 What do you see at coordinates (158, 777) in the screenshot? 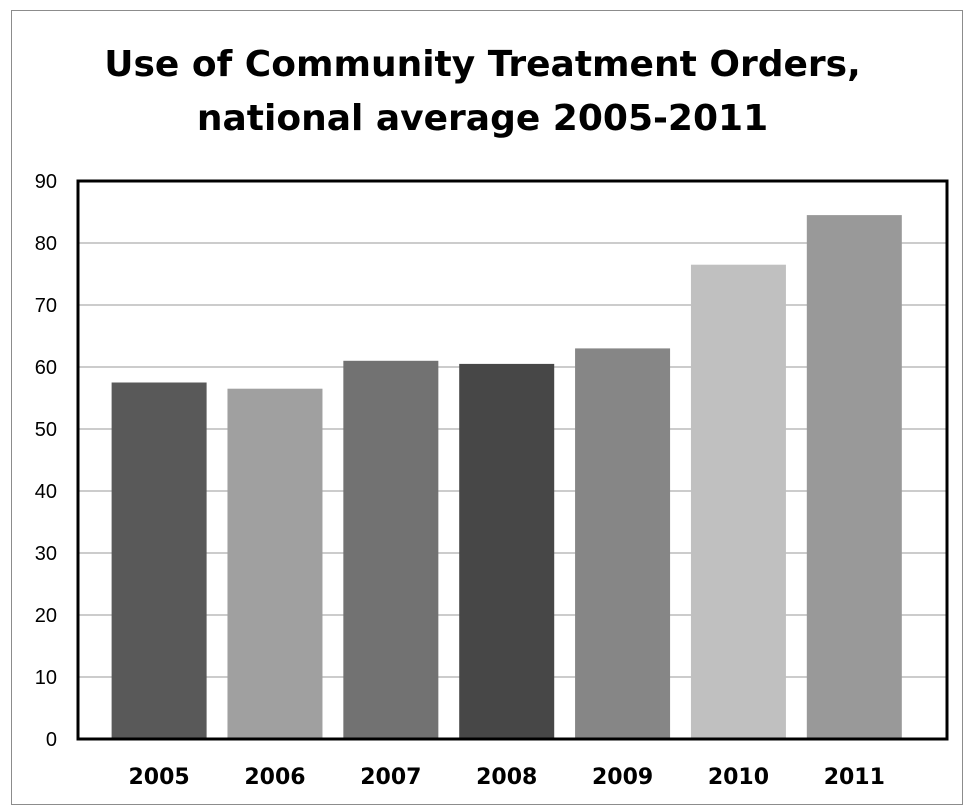
I see `x-tick-label: 2005` at bounding box center [158, 777].